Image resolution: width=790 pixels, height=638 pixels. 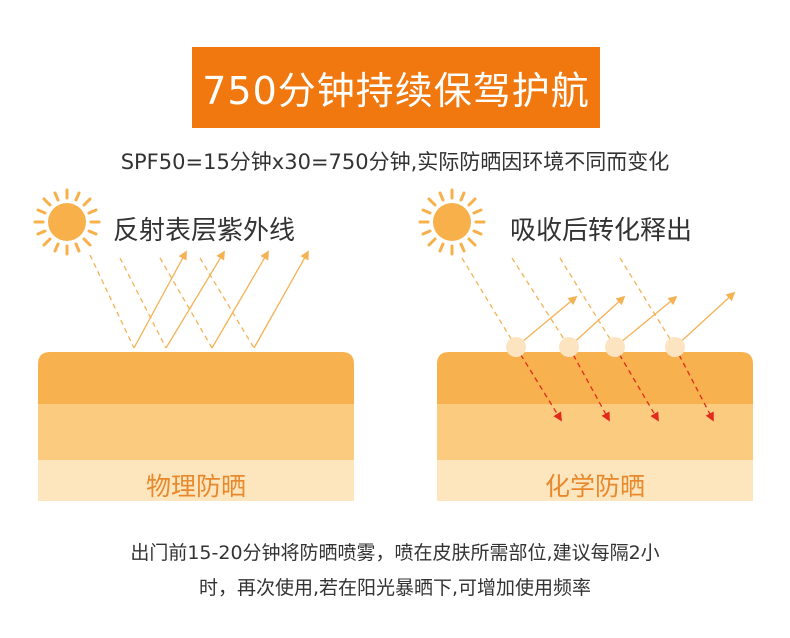 I want to click on absorbed-rays, so click(x=598, y=339).